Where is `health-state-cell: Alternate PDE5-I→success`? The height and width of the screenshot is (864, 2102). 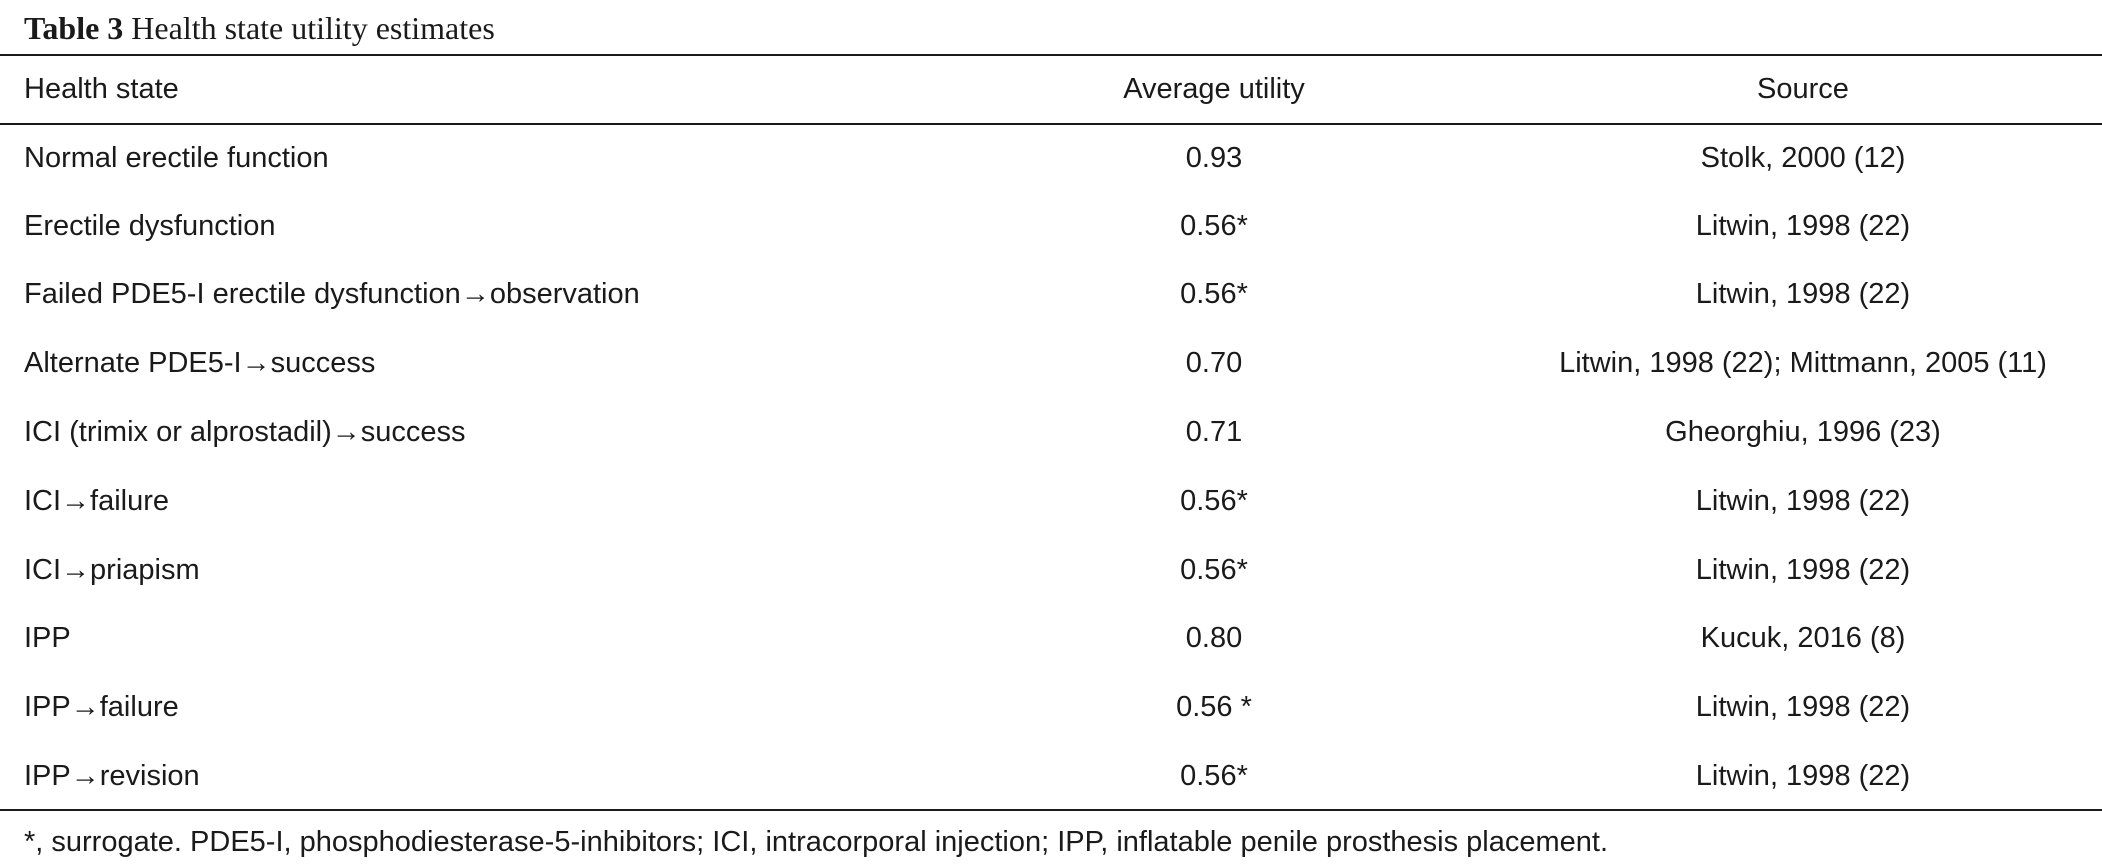
health-state-cell: Alternate PDE5-I→success is located at coordinates (200, 363).